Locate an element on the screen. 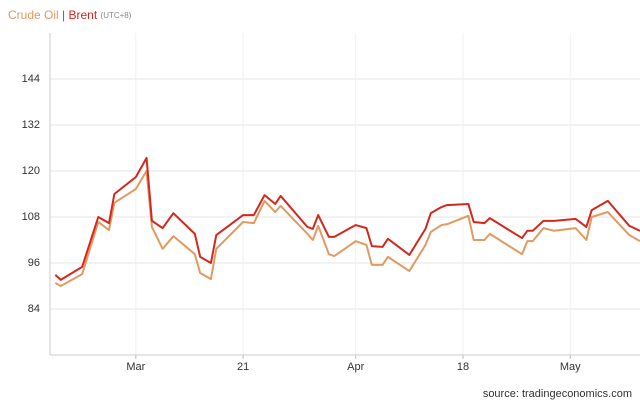  timezone-note: (UTC+8) is located at coordinates (116, 15).